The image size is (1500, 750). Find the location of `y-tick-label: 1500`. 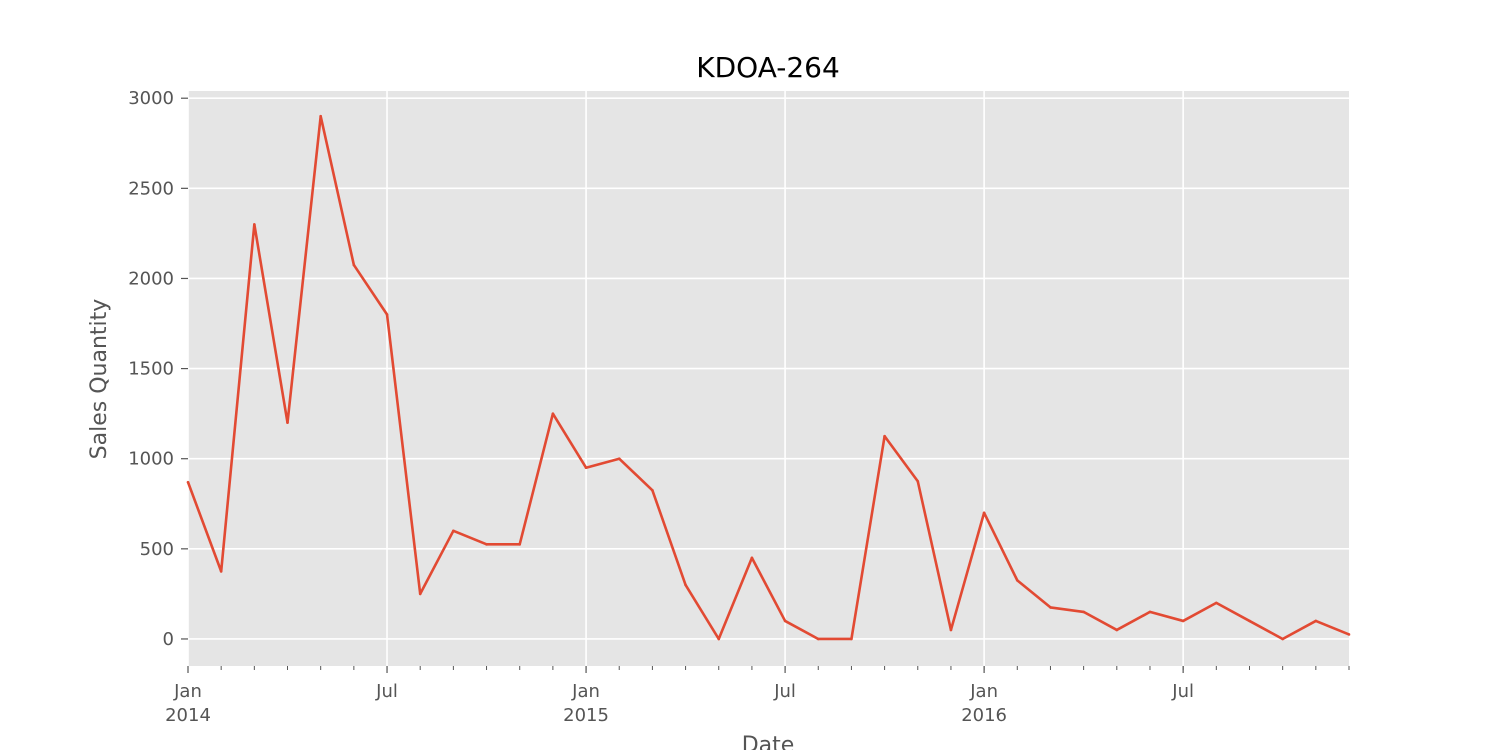

y-tick-label: 1500 is located at coordinates (151, 369).